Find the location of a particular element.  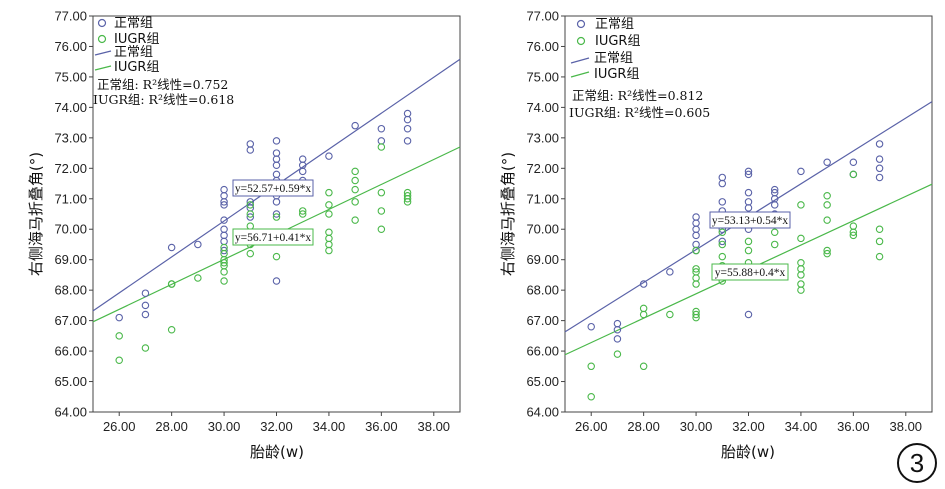

legend-line-iugr-left is located at coordinates (103, 68).